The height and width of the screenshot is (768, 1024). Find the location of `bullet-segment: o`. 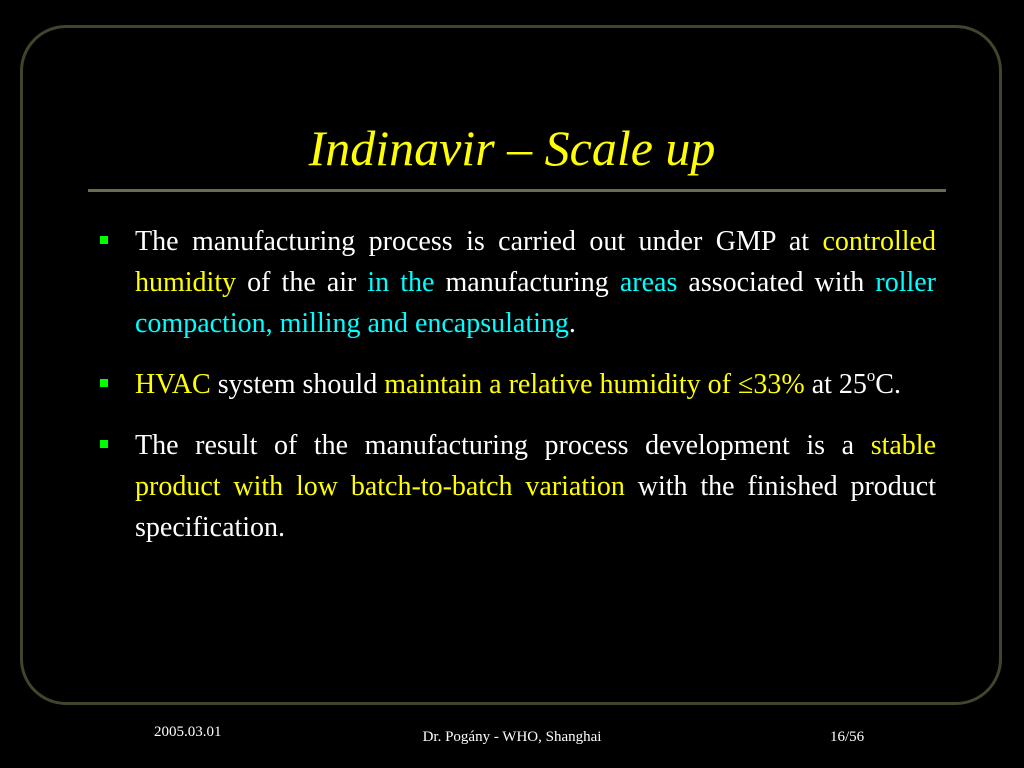

bullet-segment: o is located at coordinates (871, 375).